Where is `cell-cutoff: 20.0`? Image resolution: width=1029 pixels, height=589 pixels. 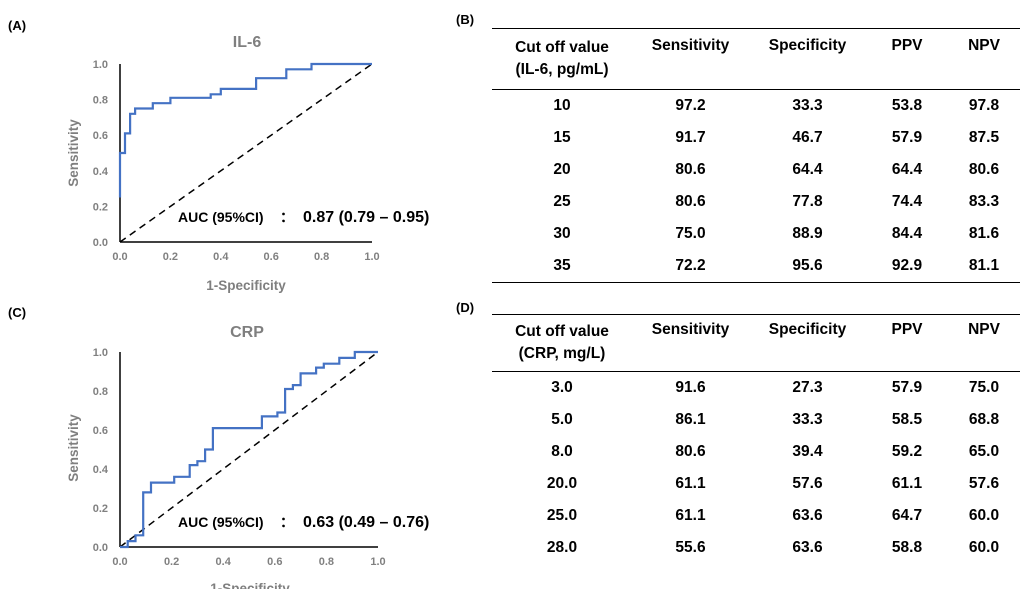 cell-cutoff: 20.0 is located at coordinates (562, 483).